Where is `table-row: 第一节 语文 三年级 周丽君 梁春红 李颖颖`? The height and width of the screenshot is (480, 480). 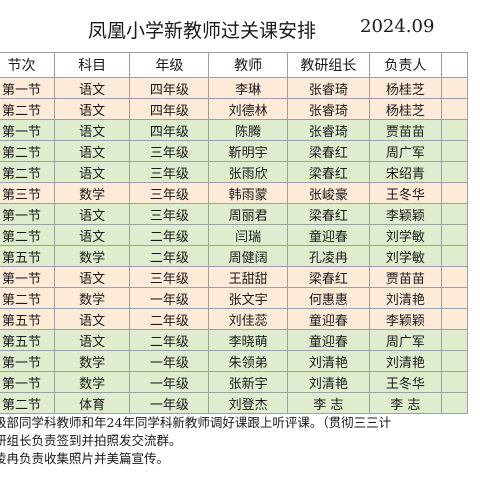
table-row: 第一节 语文 三年级 周丽君 梁春红 李颖颖 is located at coordinates (234, 214).